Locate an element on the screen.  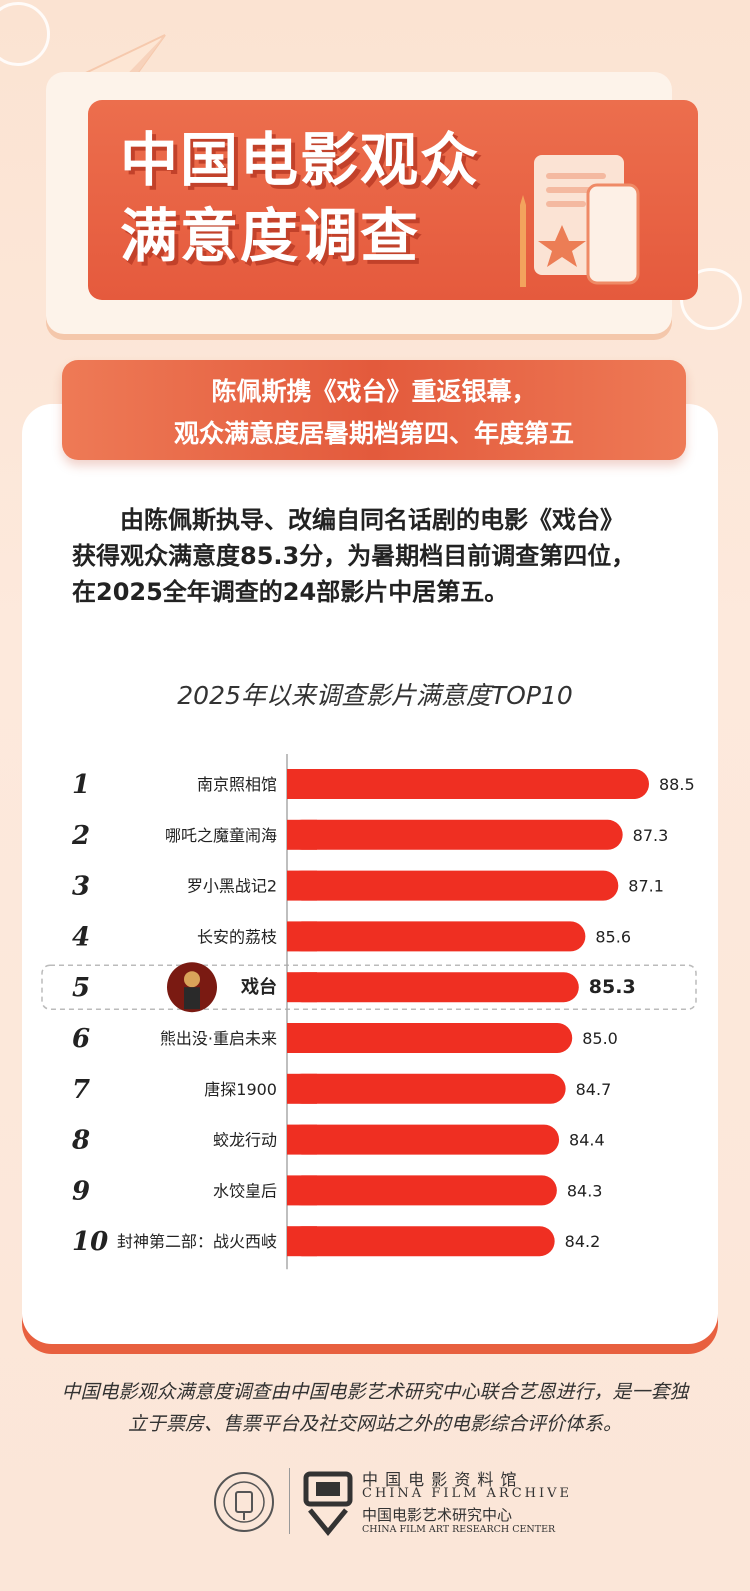
highlight-box is located at coordinates (369, 987).